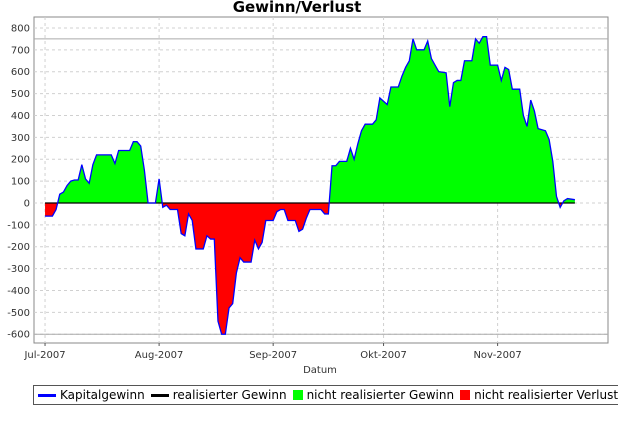 The image size is (618, 422). I want to click on y-tick-label: -600, so click(18, 335).